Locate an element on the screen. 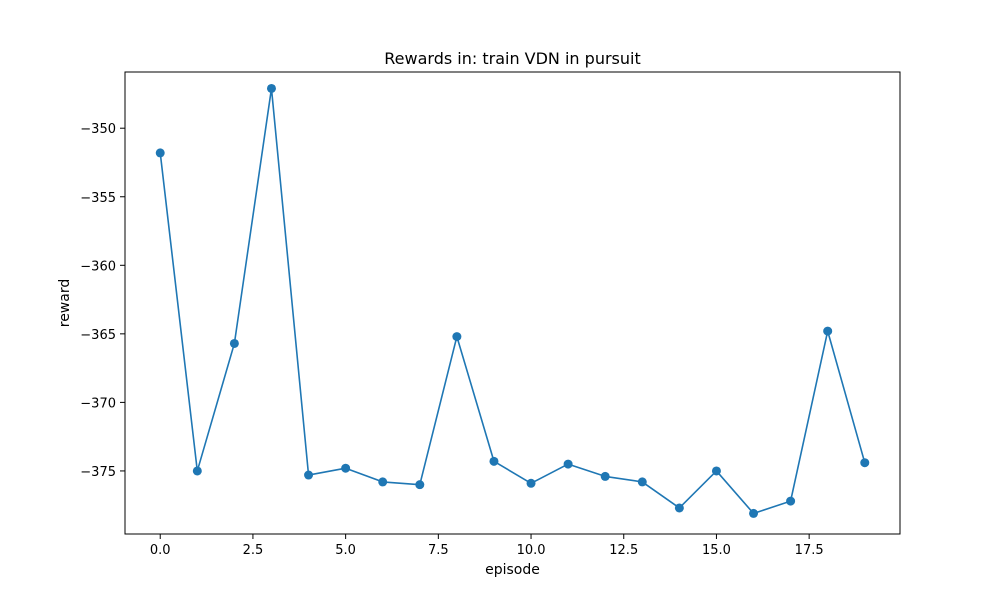 The image size is (1000, 600). y-axis-label: reward is located at coordinates (65, 303).